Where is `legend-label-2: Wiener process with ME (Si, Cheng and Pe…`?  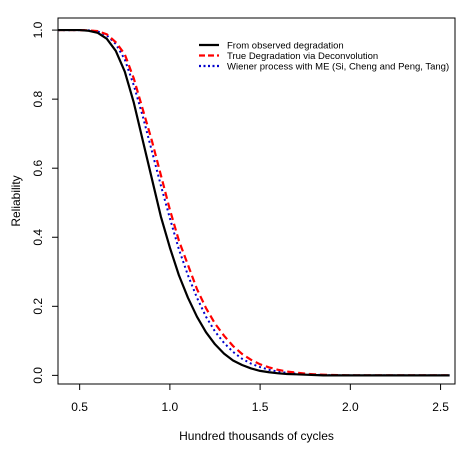 legend-label-2: Wiener process with ME (Si, Cheng and Pe… is located at coordinates (338, 67).